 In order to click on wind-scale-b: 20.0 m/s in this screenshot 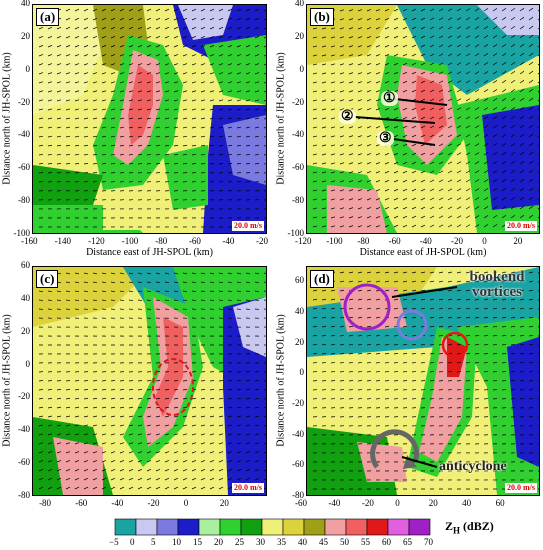, I will do `click(521, 226)`.